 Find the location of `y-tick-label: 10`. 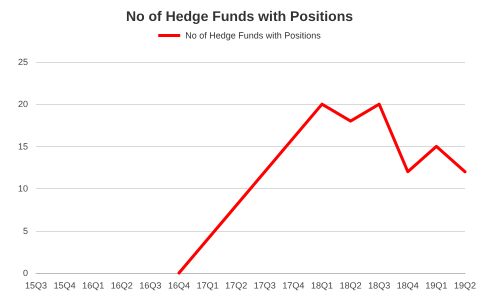

y-tick-label: 10 is located at coordinates (23, 189).